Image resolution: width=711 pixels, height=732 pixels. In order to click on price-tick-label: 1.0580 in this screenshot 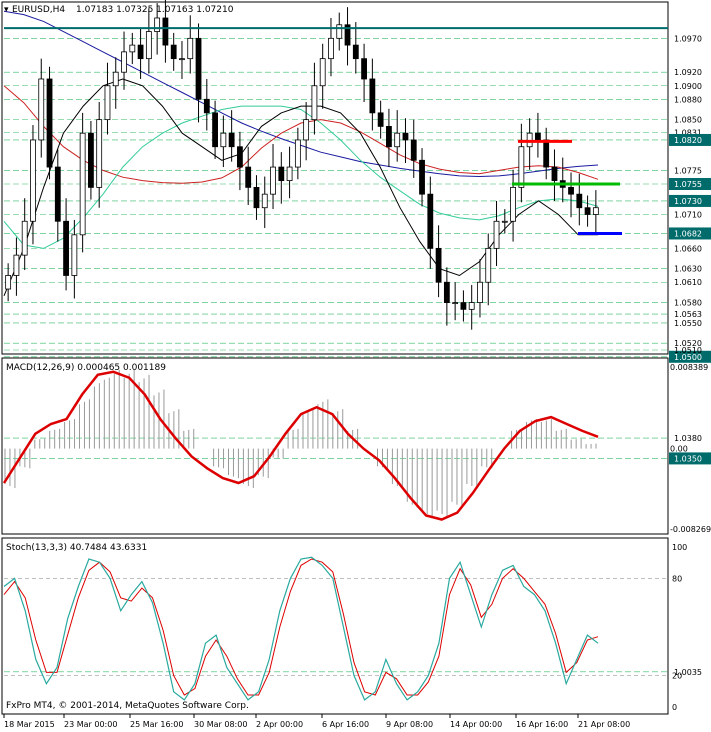, I will do `click(688, 303)`.